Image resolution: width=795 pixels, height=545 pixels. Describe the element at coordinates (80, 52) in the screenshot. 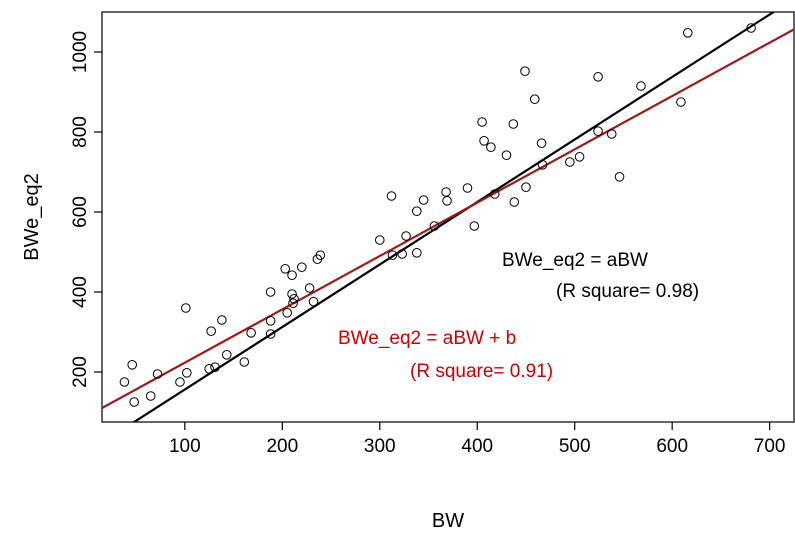

I see `y-tick-label: 1000` at that location.